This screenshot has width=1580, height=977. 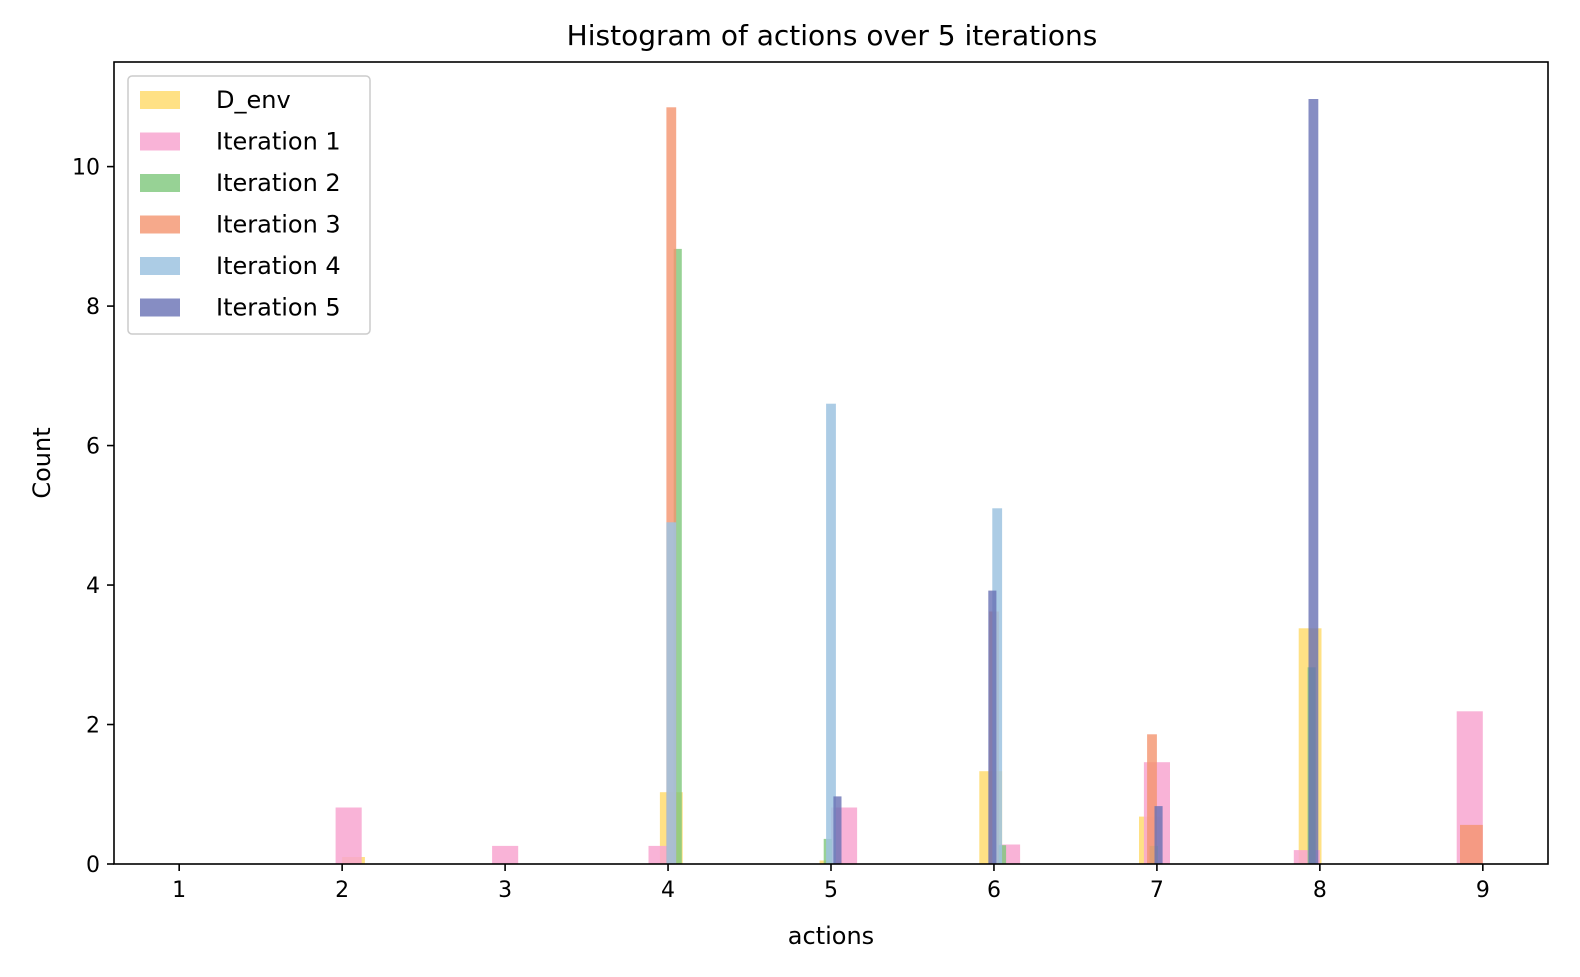 What do you see at coordinates (93, 307) in the screenshot?
I see `y-tick-label: 8` at bounding box center [93, 307].